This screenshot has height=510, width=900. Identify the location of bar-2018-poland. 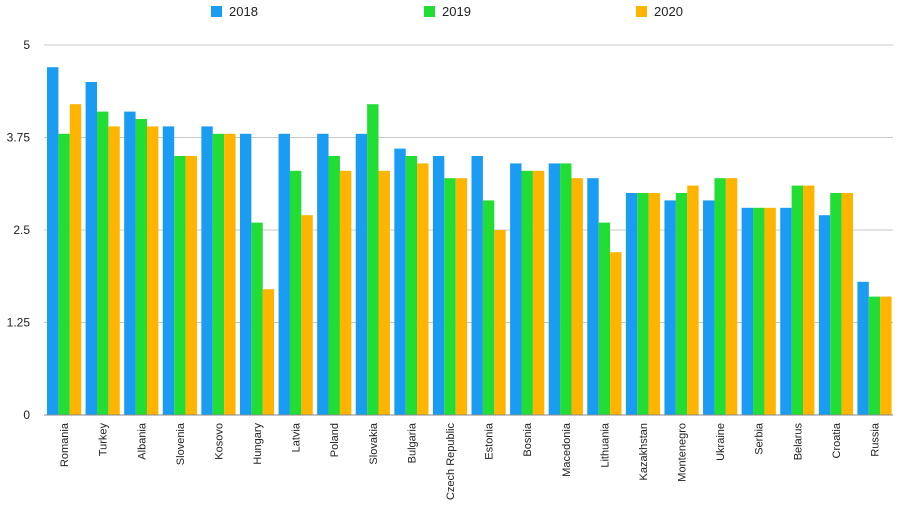
(323, 274).